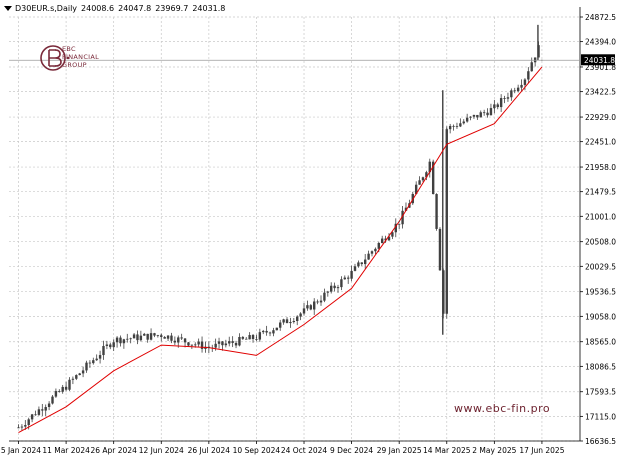 The height and width of the screenshot is (465, 625). What do you see at coordinates (304, 450) in the screenshot?
I see `x-tick-label: 24 Oct 2024` at bounding box center [304, 450].